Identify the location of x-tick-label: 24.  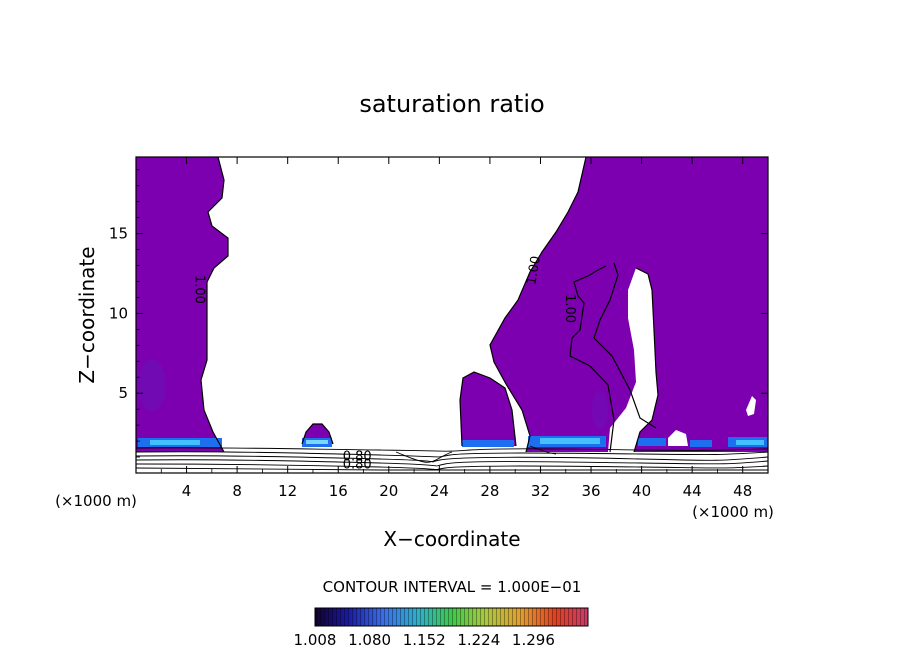
(439, 491).